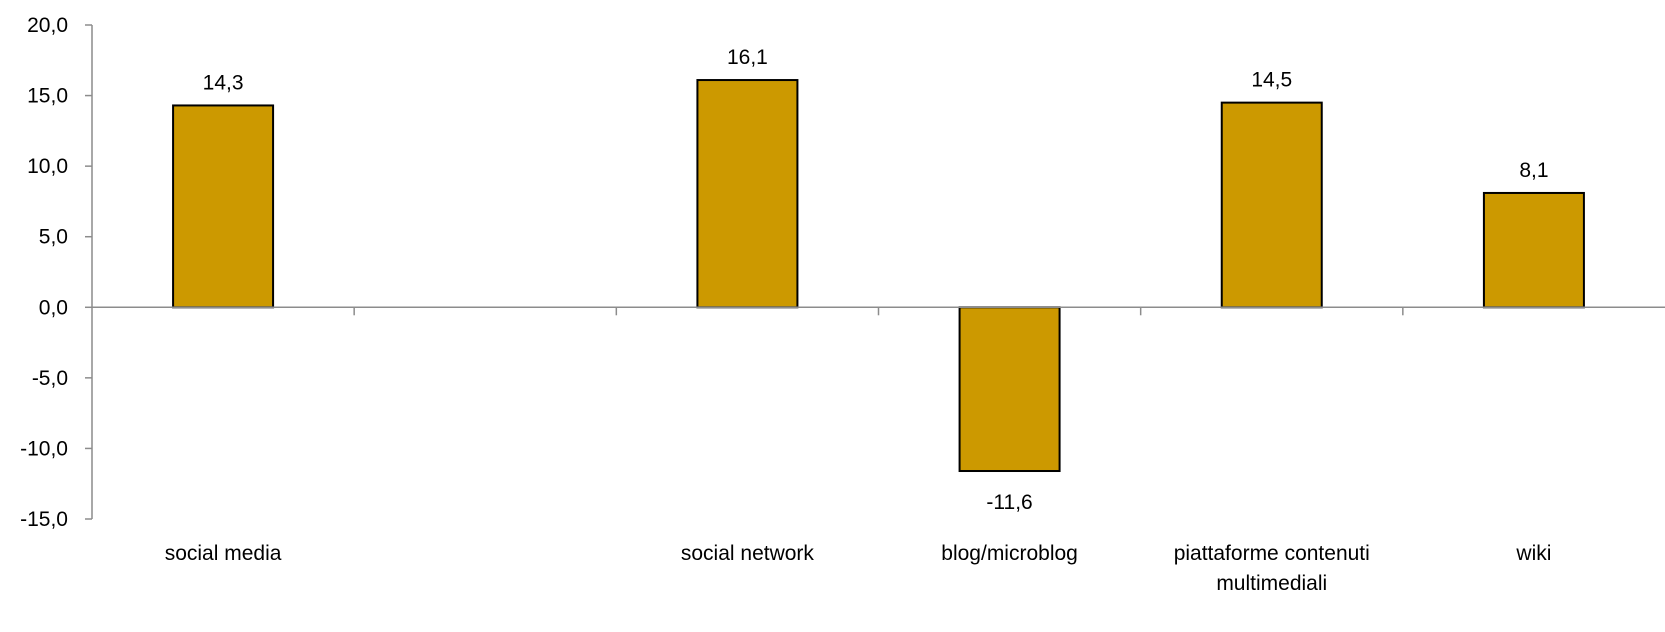 This screenshot has height=632, width=1665. Describe the element at coordinates (50, 378) in the screenshot. I see `y-tick-label: -5,0` at that location.